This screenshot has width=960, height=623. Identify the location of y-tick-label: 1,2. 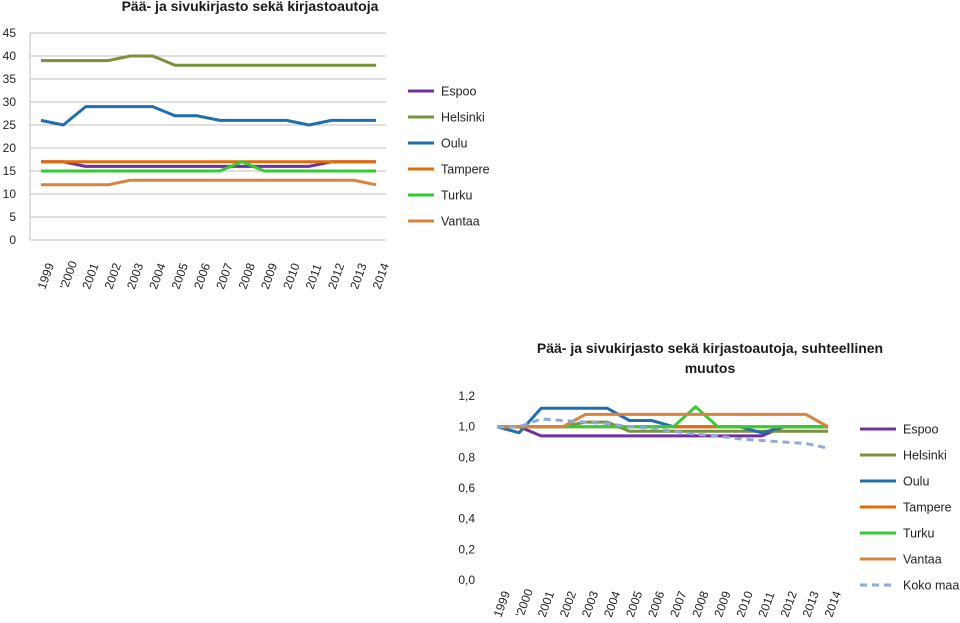
(466, 396).